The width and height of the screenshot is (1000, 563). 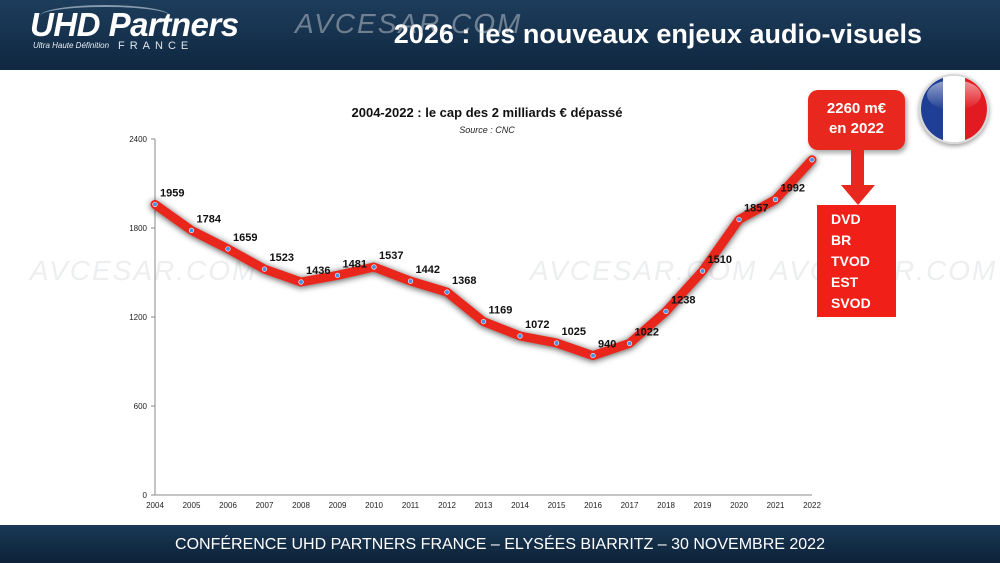 I want to click on data-label: 1537, so click(x=391, y=256).